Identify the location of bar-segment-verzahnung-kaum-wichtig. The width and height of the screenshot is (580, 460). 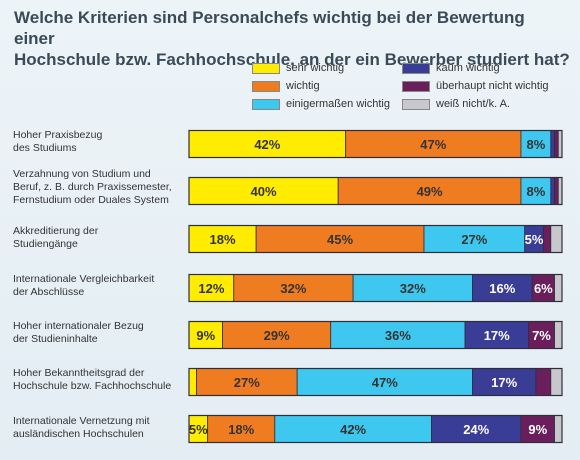
(552, 191).